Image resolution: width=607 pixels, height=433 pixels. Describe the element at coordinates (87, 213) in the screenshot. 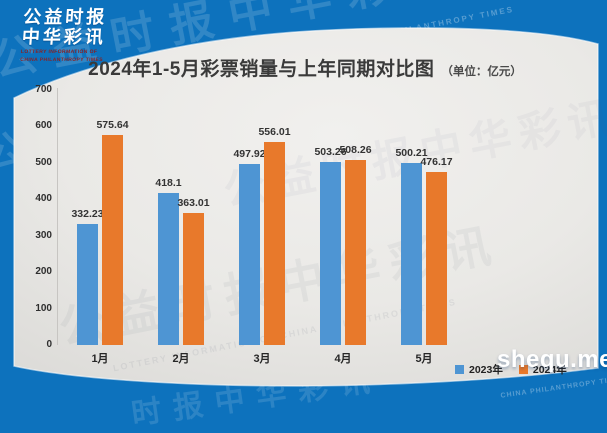

I see `bar-value-label: 332.23` at that location.